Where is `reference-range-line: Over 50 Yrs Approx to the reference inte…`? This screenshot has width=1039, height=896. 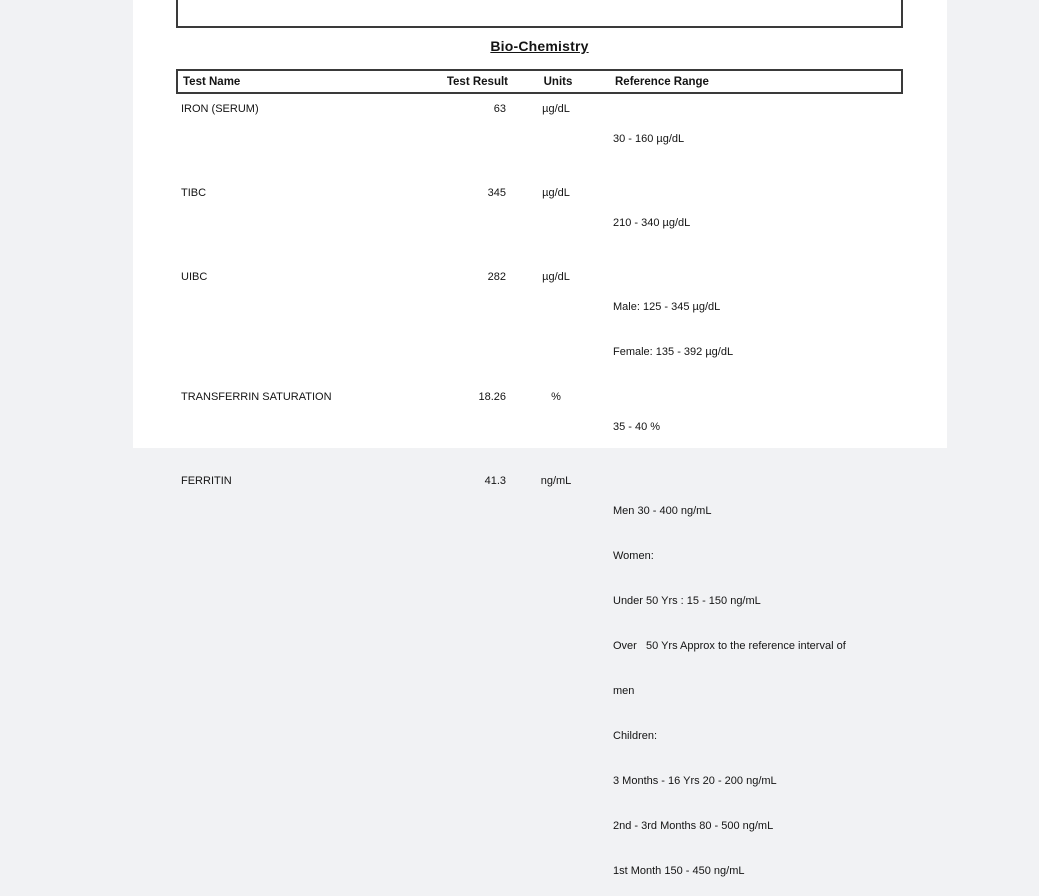 reference-range-line: Over 50 Yrs Approx to the reference inte… is located at coordinates (729, 646).